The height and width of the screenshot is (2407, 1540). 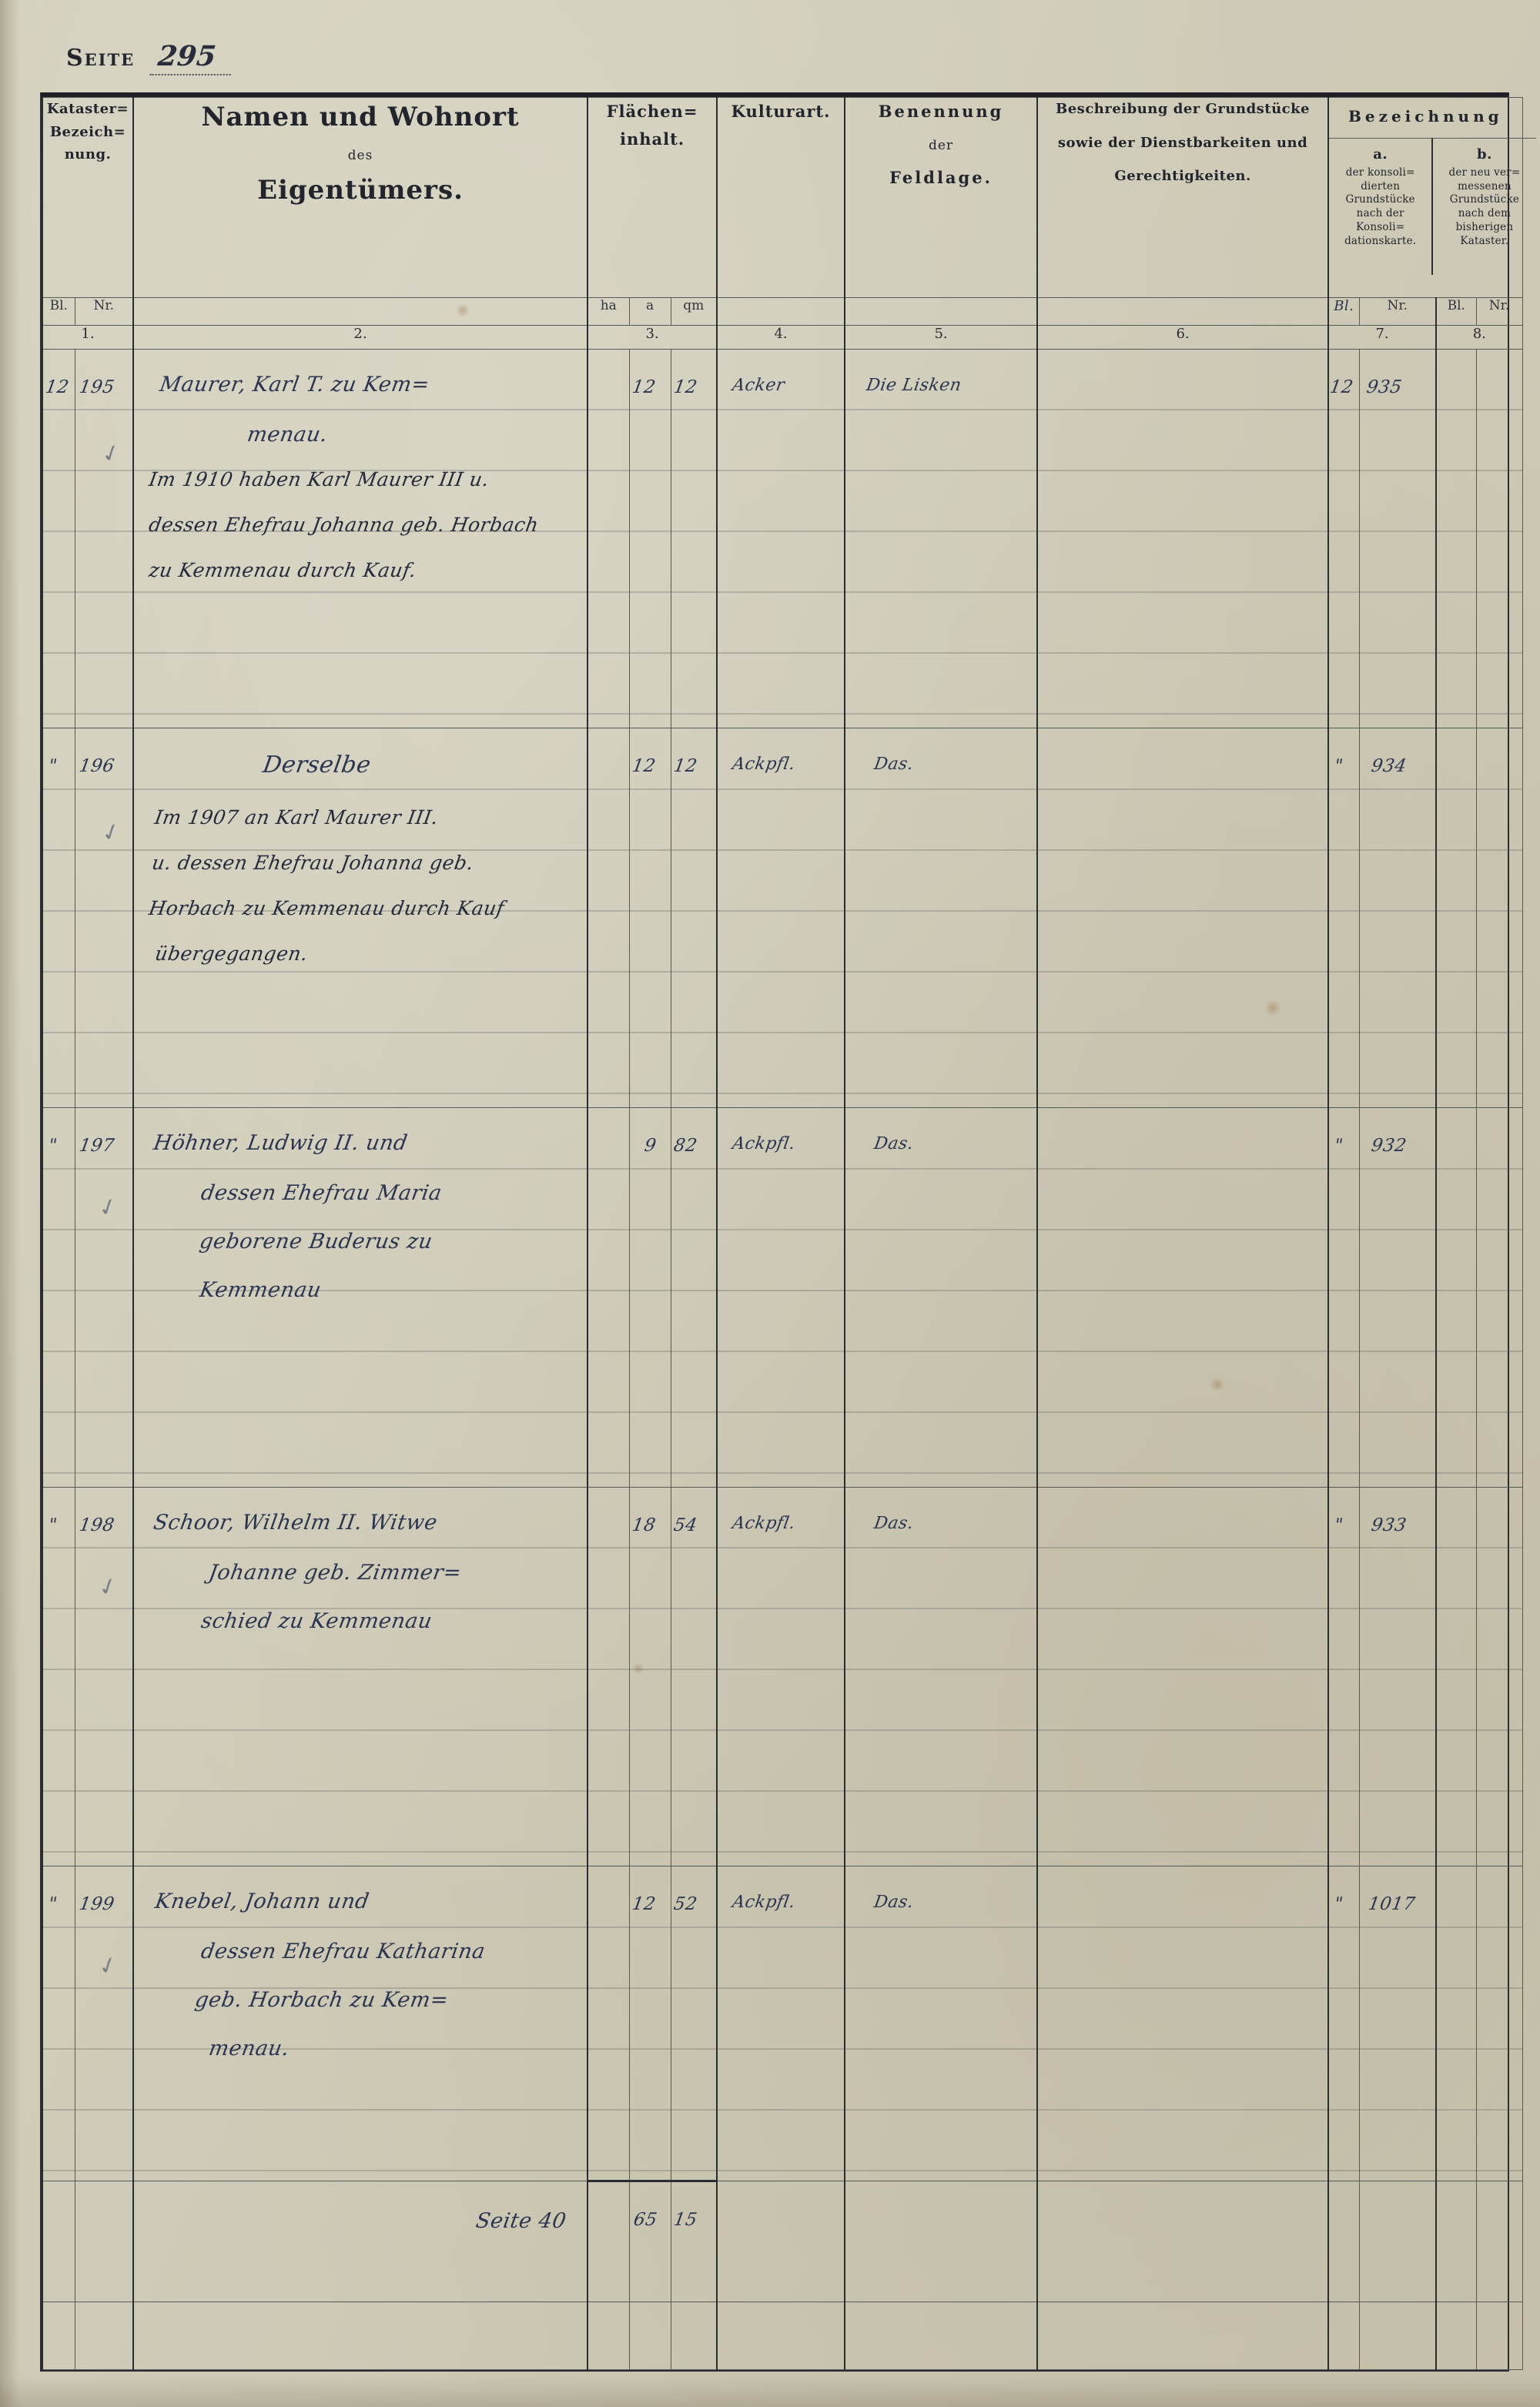 What do you see at coordinates (941, 2023) in the screenshot?
I see `row5-feldlage: Das.` at bounding box center [941, 2023].